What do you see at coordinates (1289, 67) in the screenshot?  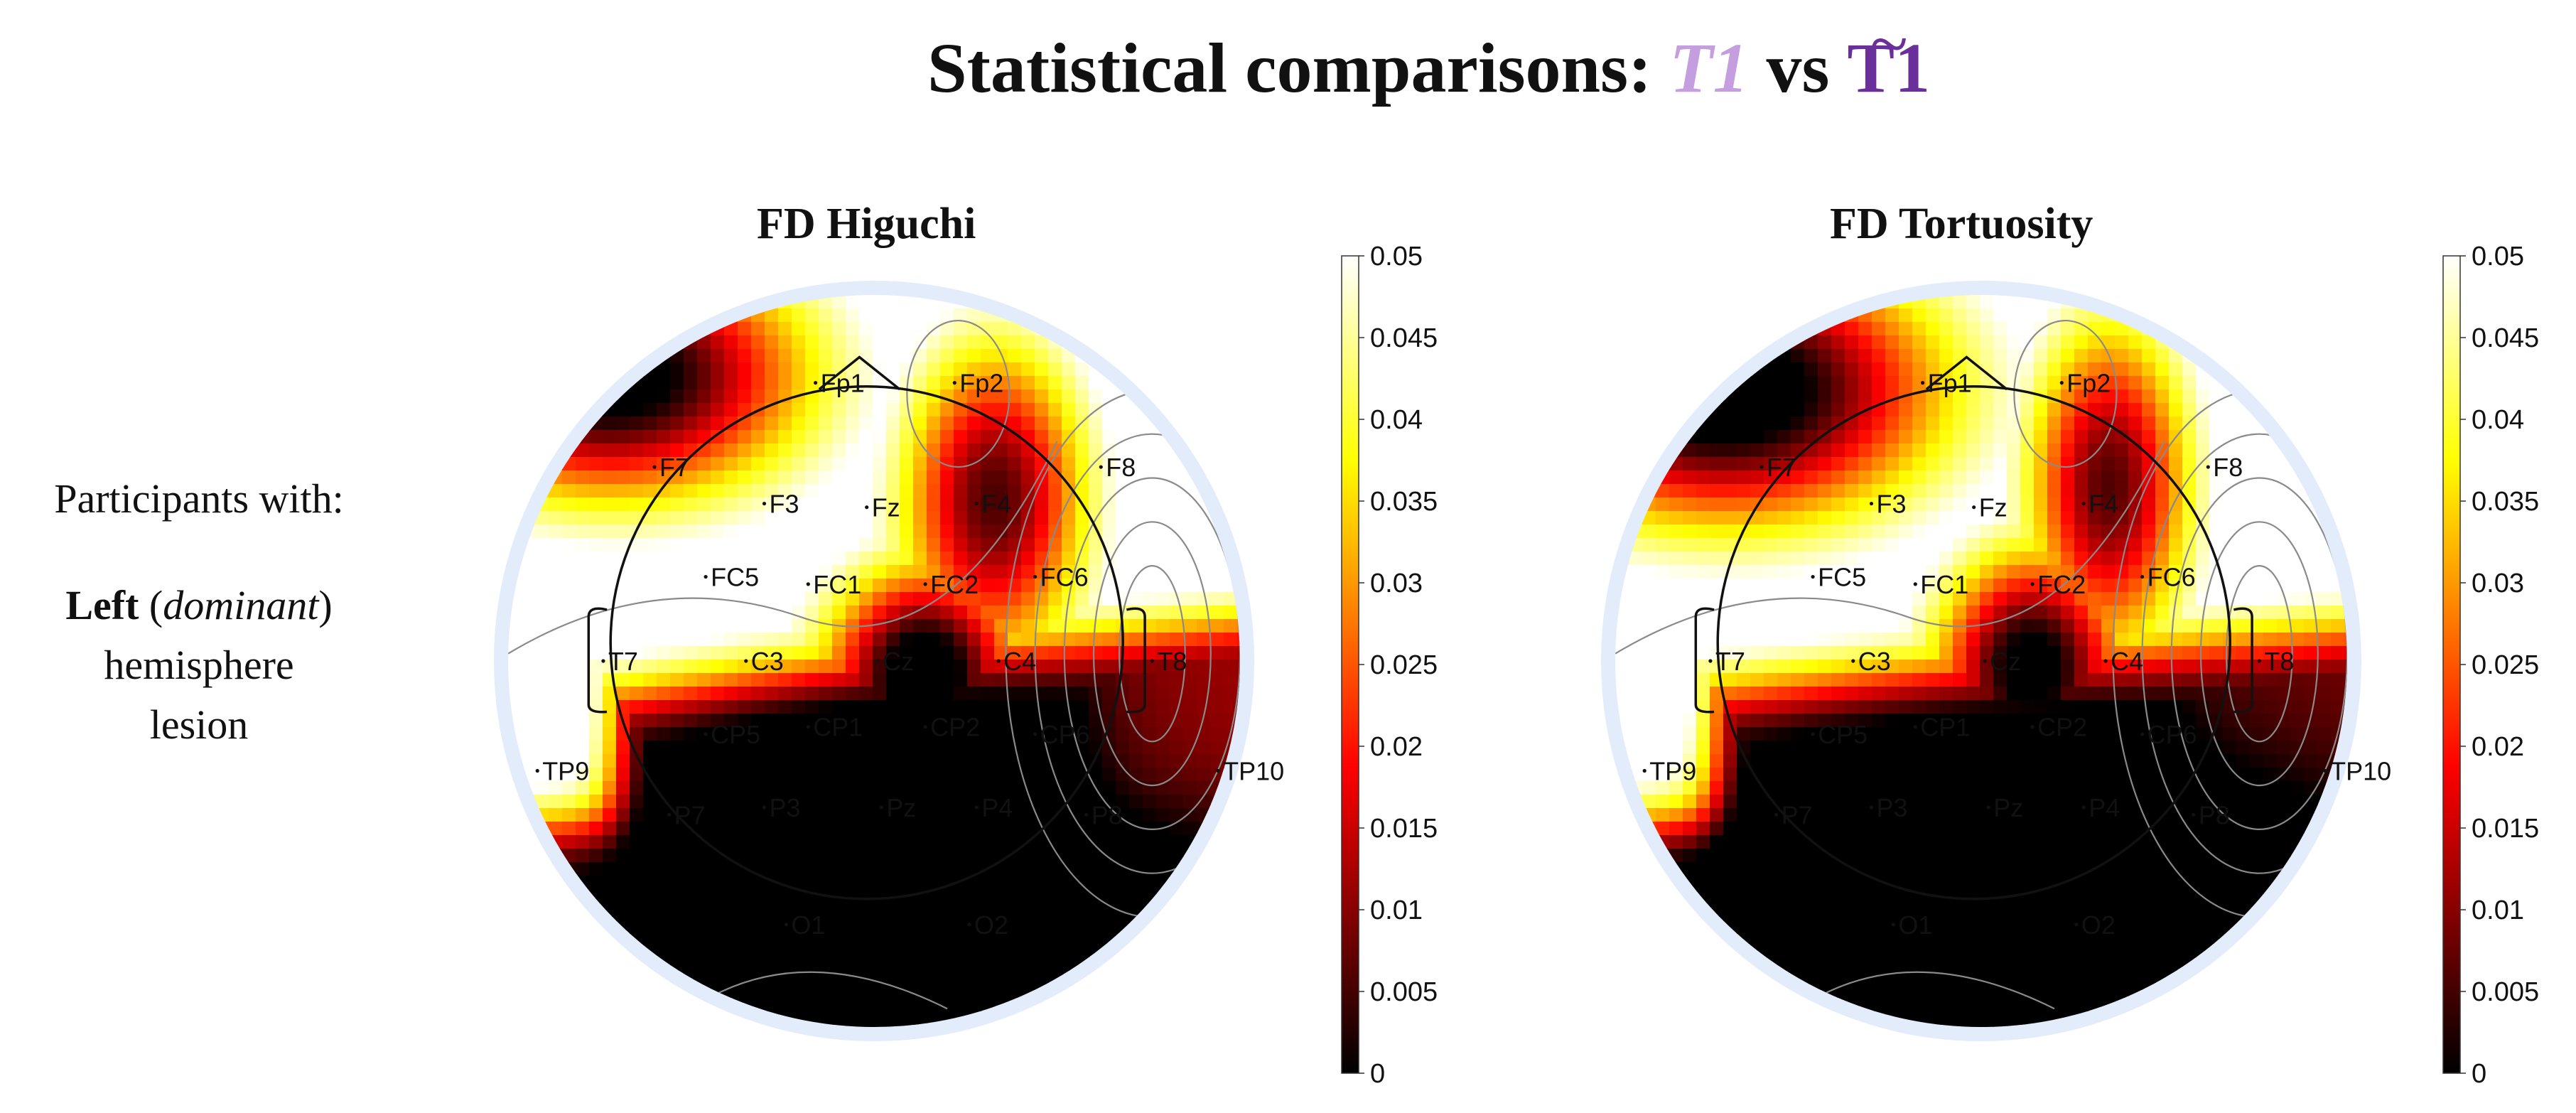 I see `title-prefix: Statistical comparisons:` at bounding box center [1289, 67].